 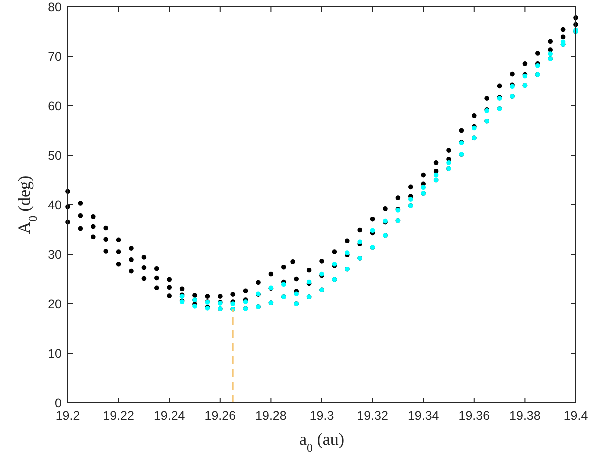 What do you see at coordinates (372, 416) in the screenshot?
I see `x-tick-label: 19.32` at bounding box center [372, 416].